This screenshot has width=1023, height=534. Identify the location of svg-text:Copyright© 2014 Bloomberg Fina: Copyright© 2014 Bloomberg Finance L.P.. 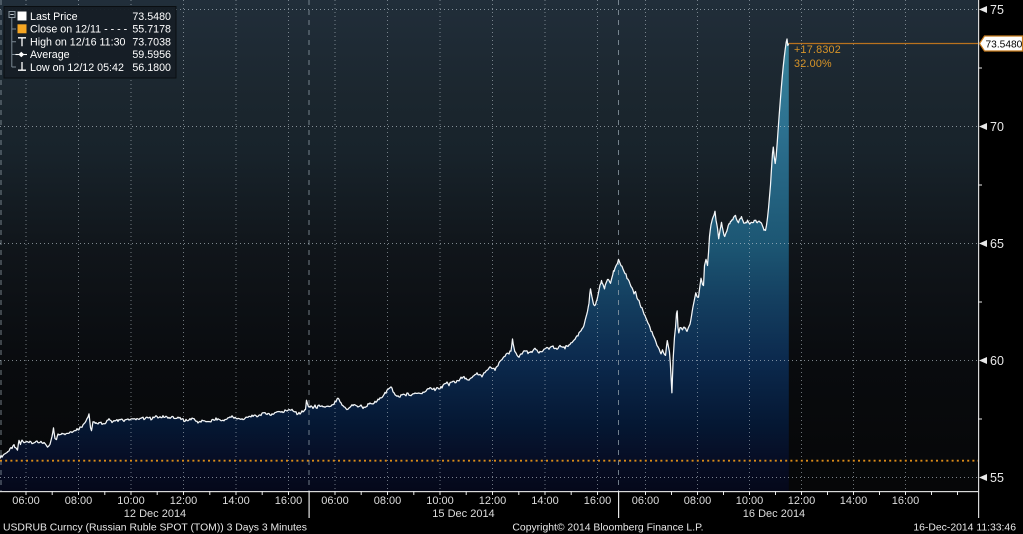
(607, 528).